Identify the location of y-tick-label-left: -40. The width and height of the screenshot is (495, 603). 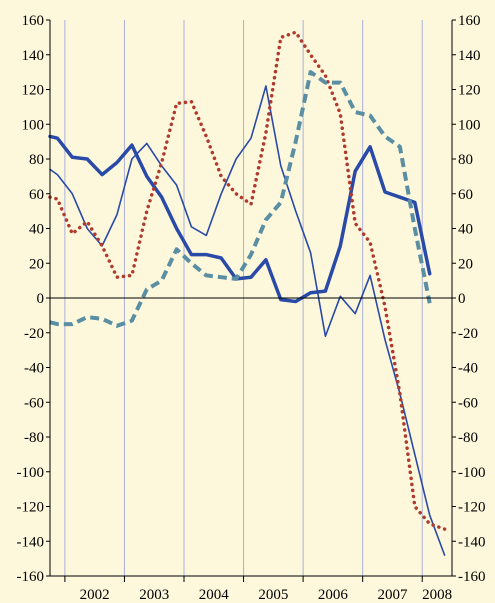
(34, 369).